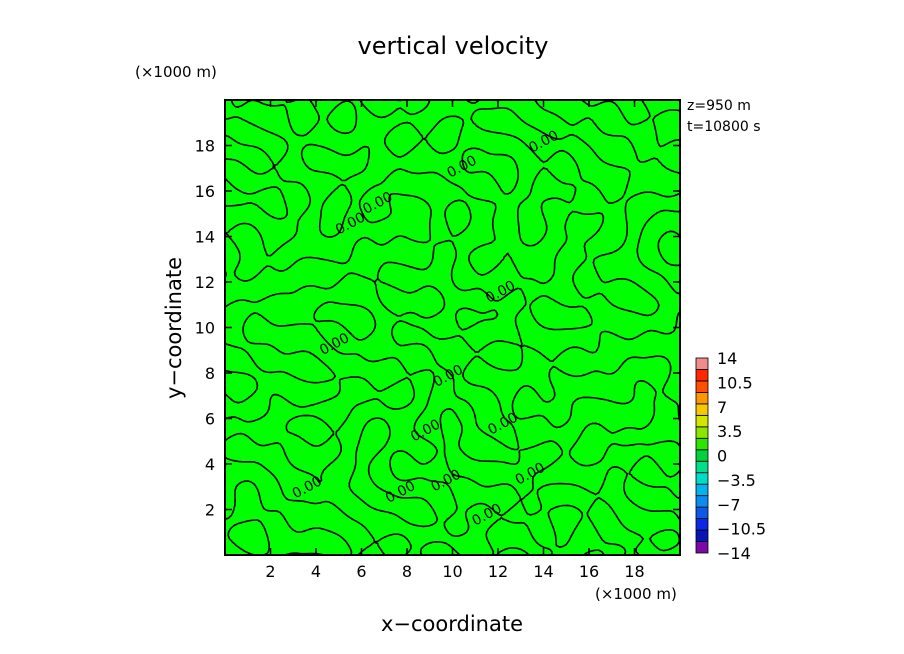 The height and width of the screenshot is (654, 904). I want to click on colorbar-tick-label: 10.5, so click(735, 382).